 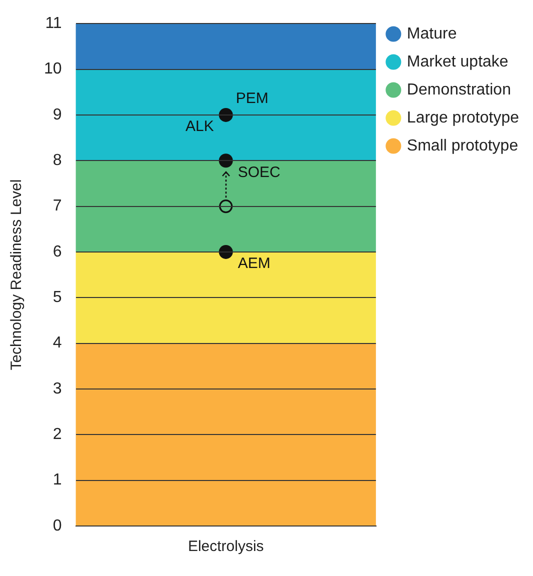 I want to click on y-tick-label: 7, so click(x=57, y=206).